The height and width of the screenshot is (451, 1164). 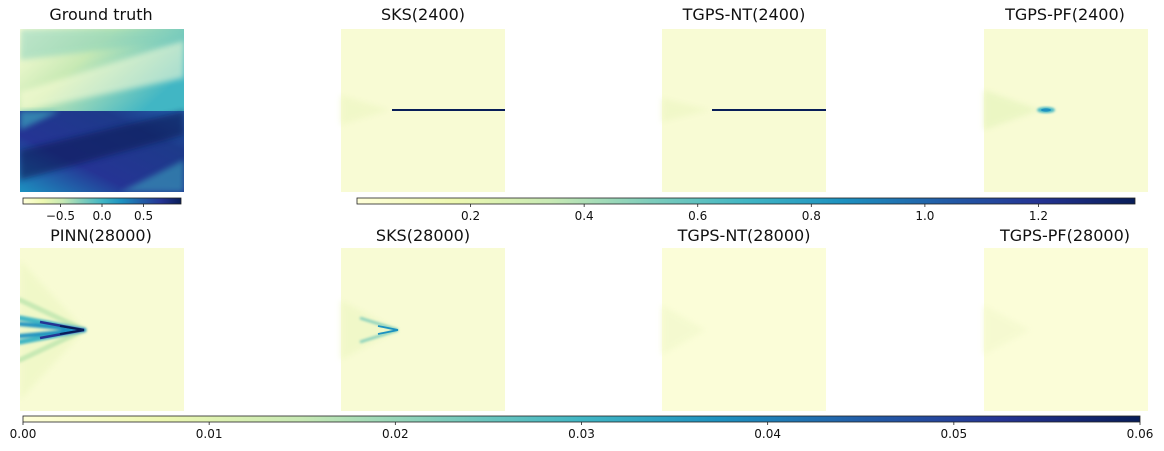 What do you see at coordinates (1064, 235) in the screenshot?
I see `panel-title: TGPS-PF(28000)` at bounding box center [1064, 235].